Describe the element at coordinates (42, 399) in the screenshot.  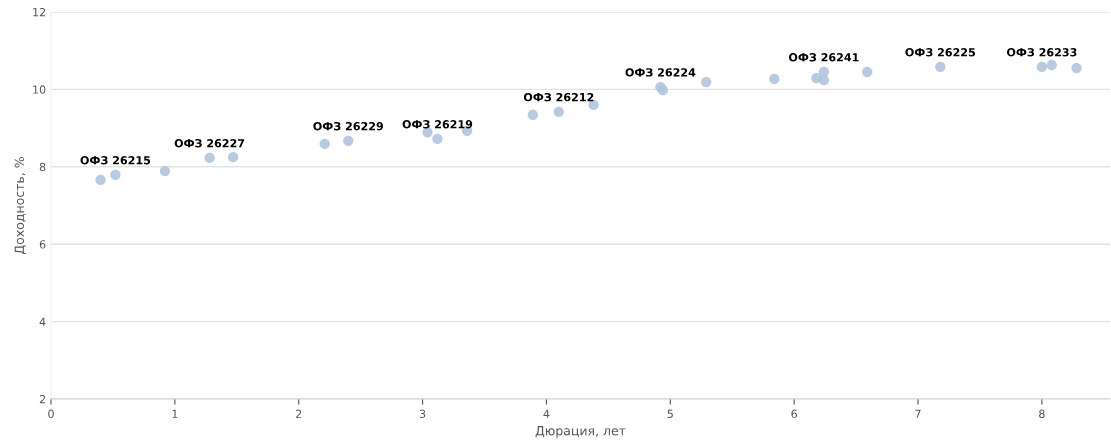
I see `y-tick-label: 2` at that location.